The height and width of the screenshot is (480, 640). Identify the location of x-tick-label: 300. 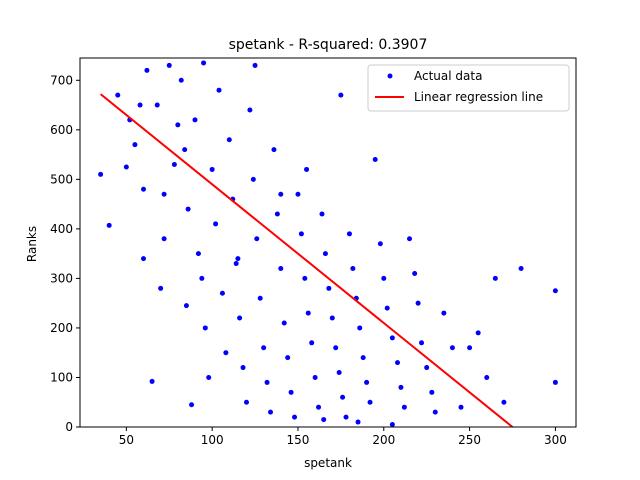
(555, 440).